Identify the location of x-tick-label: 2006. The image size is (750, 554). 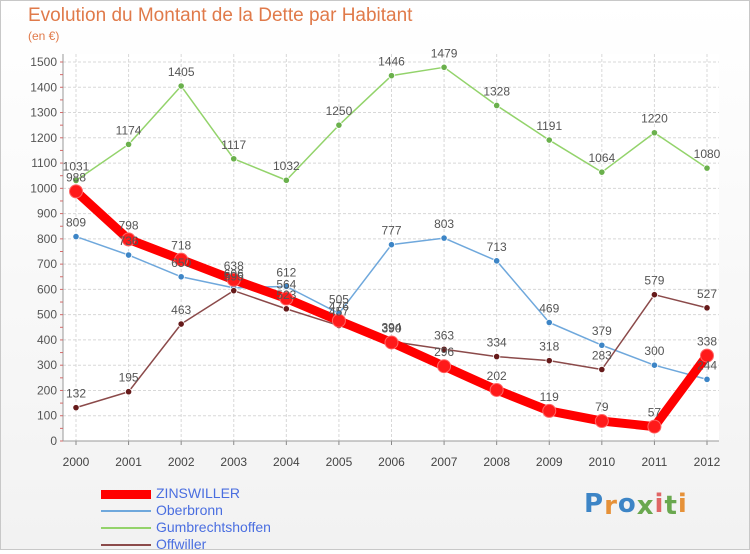
(391, 462).